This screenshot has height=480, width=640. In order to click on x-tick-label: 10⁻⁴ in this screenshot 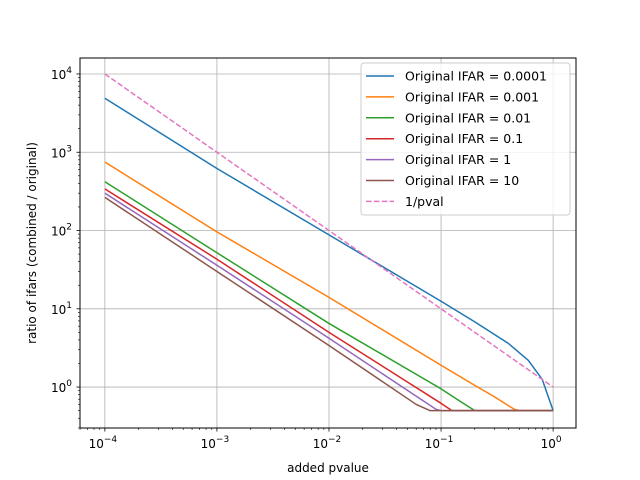, I will do `click(103, 443)`.